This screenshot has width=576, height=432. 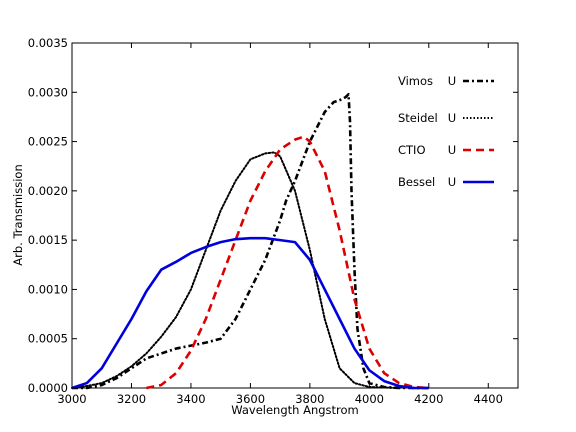 What do you see at coordinates (428, 399) in the screenshot?
I see `x-tick-label: 4200` at bounding box center [428, 399].